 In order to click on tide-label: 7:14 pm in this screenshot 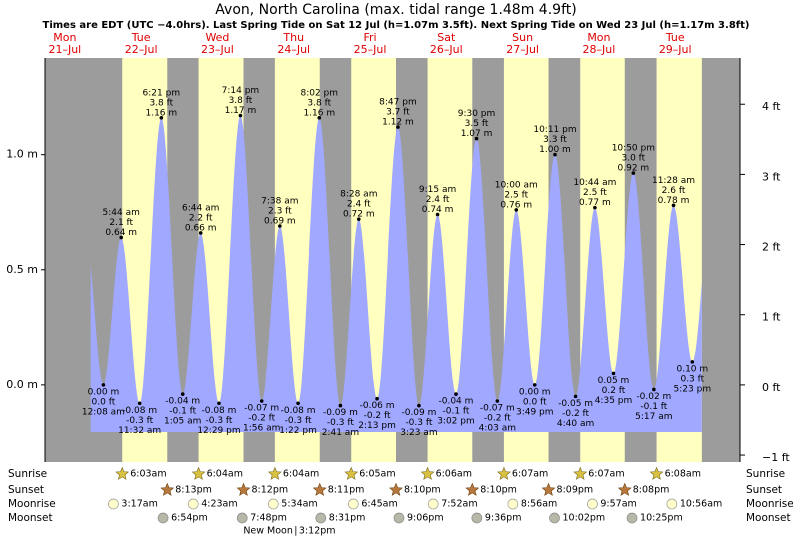, I will do `click(241, 91)`.